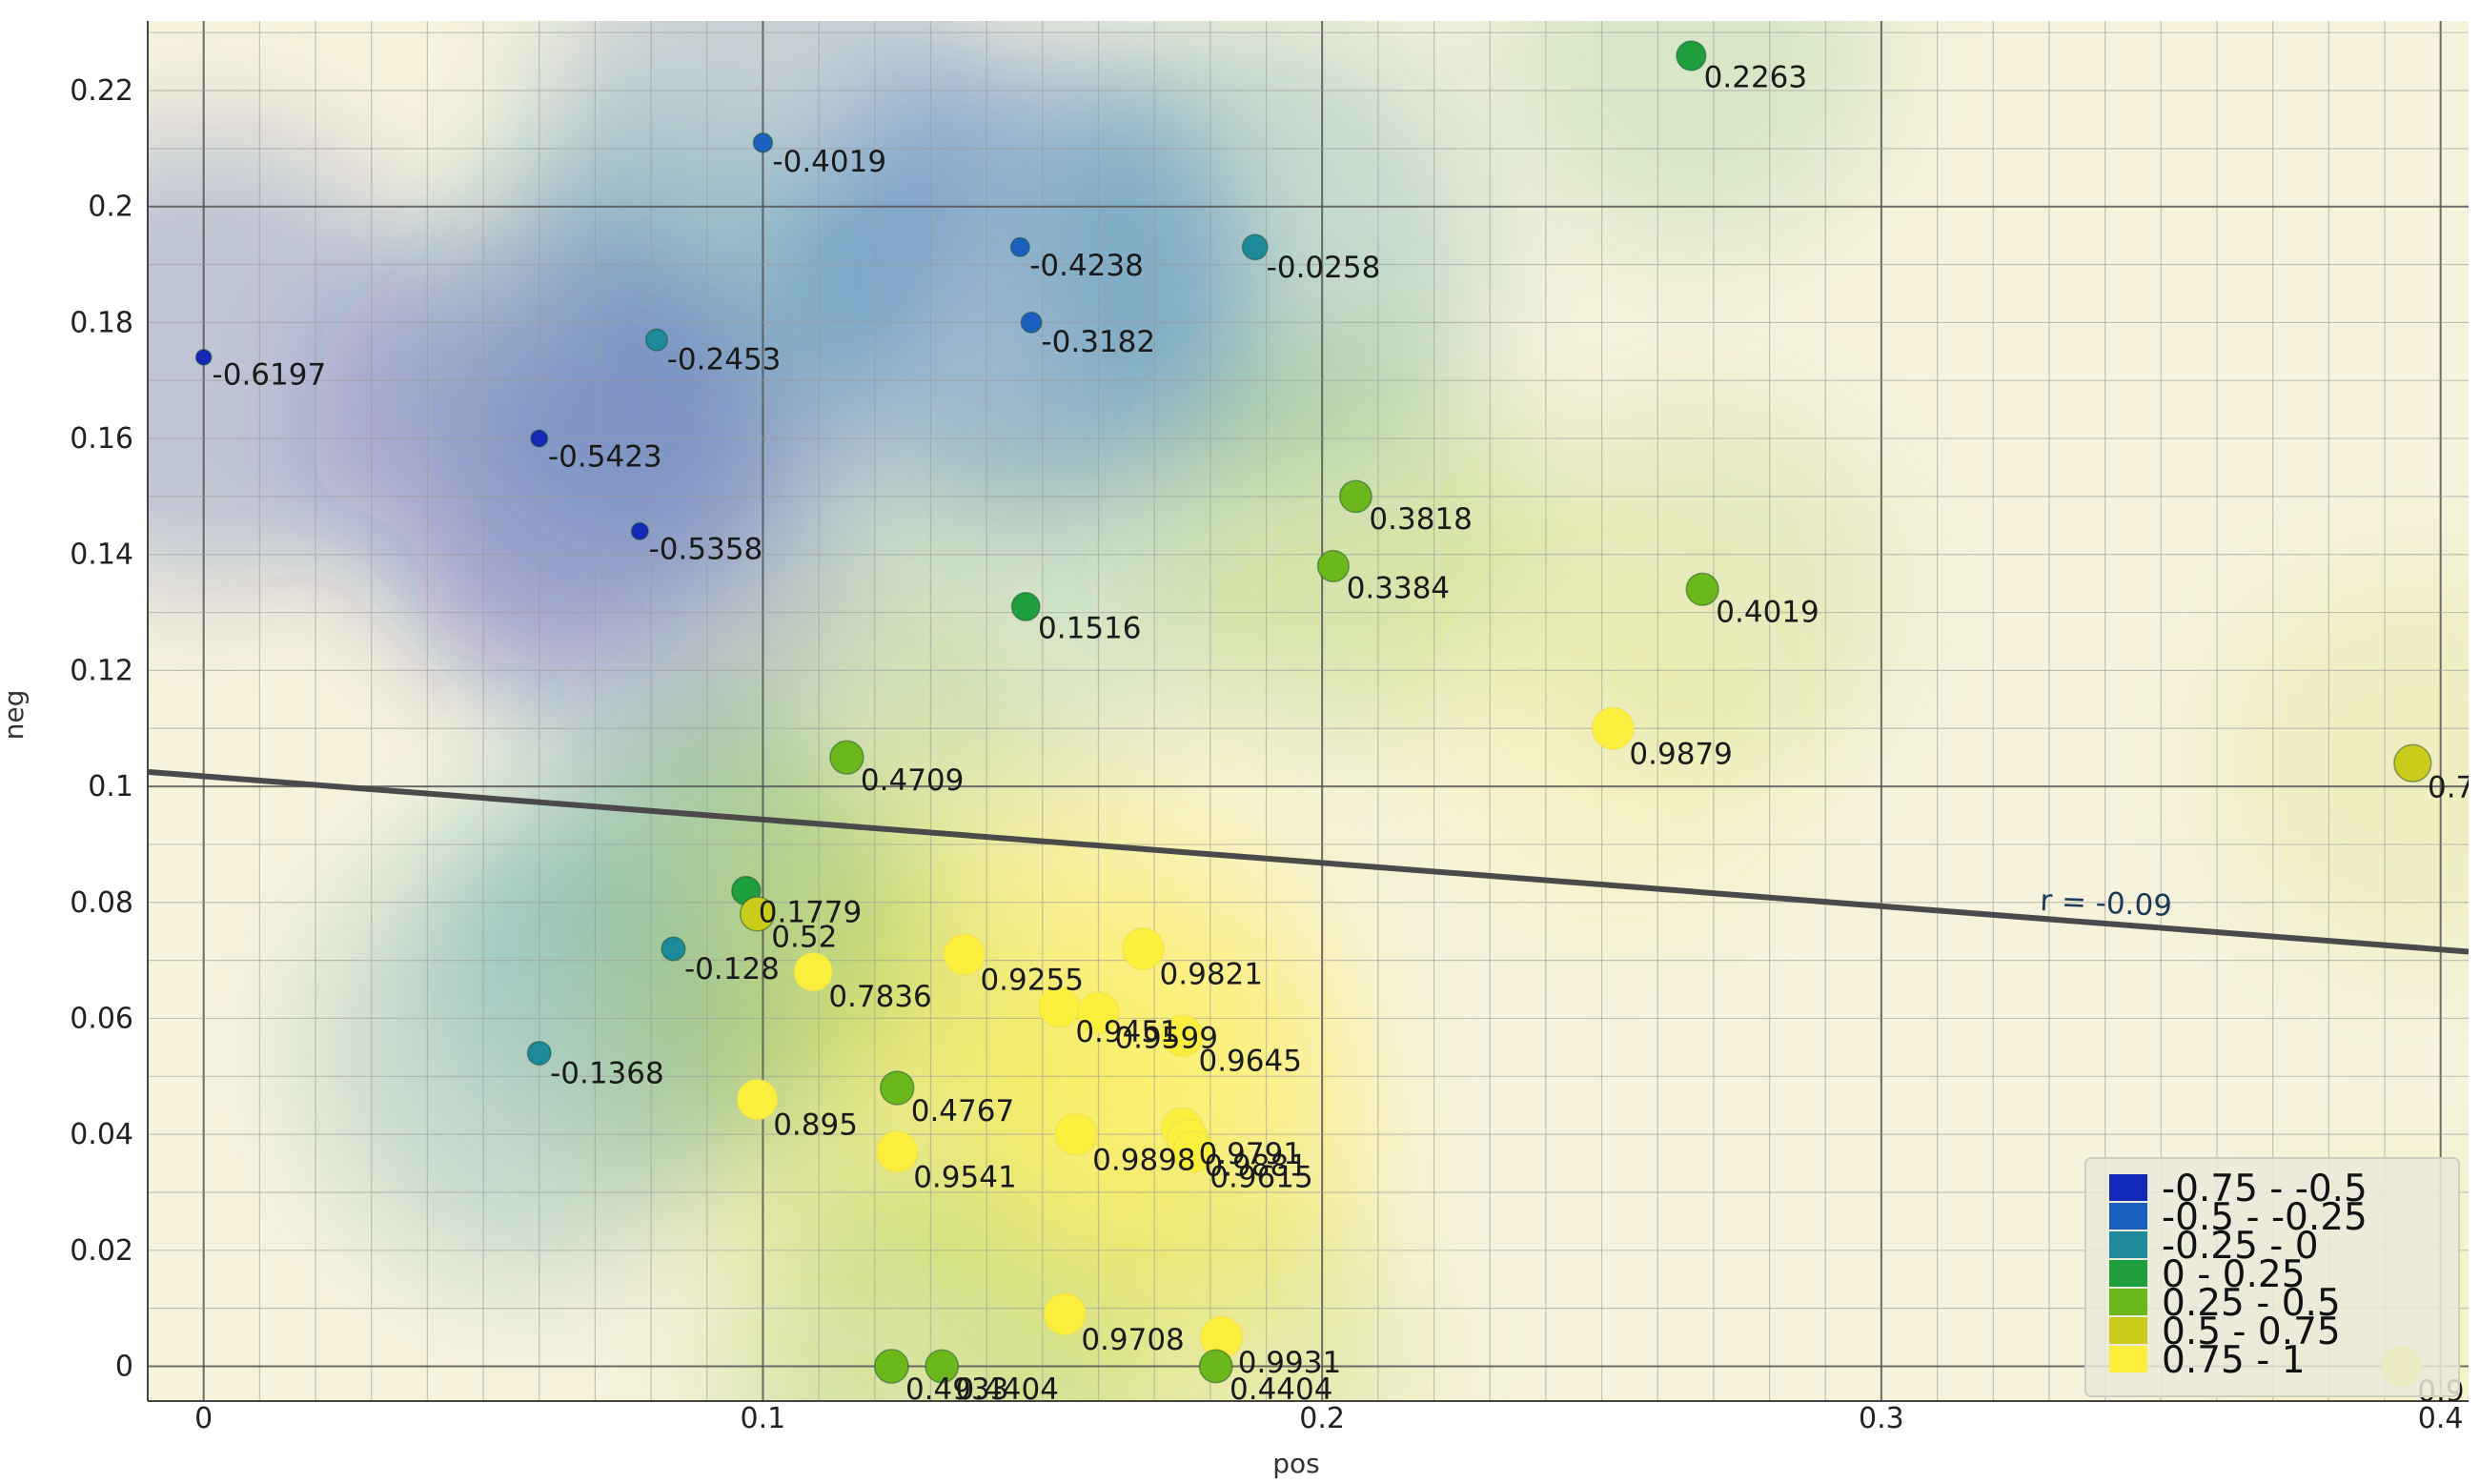 This screenshot has height=1484, width=2480. I want to click on y-tick-label: 0.06, so click(101, 1019).